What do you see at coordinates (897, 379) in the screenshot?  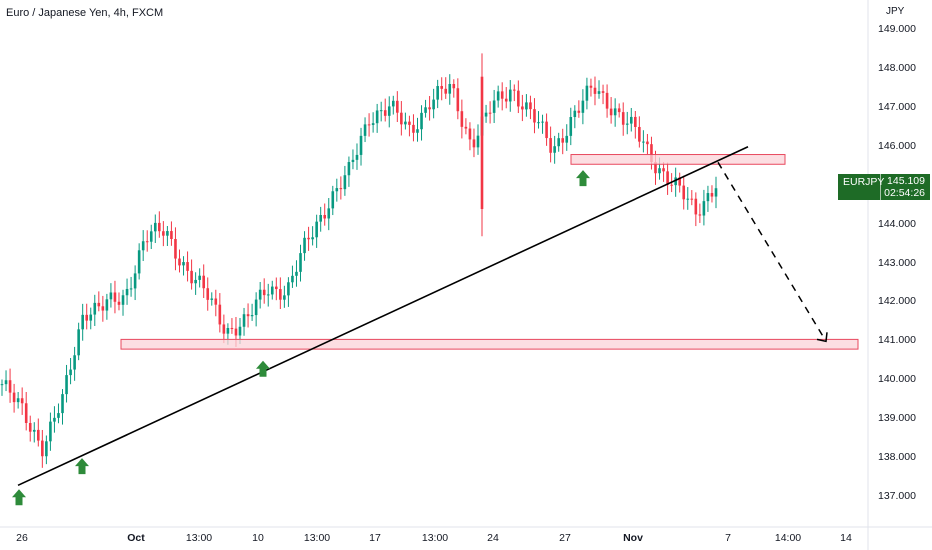 I see `price-tick-label: 140.000` at bounding box center [897, 379].